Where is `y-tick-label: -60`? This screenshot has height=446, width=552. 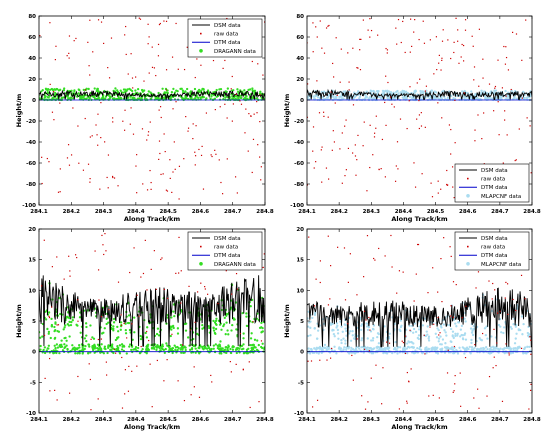
y-tick-label: -60 is located at coordinates (299, 164).